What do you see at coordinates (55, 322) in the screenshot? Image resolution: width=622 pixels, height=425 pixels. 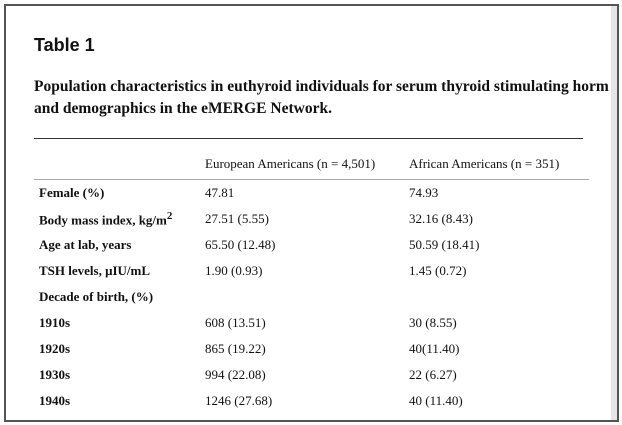 I see `row-label-text: 1910s` at bounding box center [55, 322].